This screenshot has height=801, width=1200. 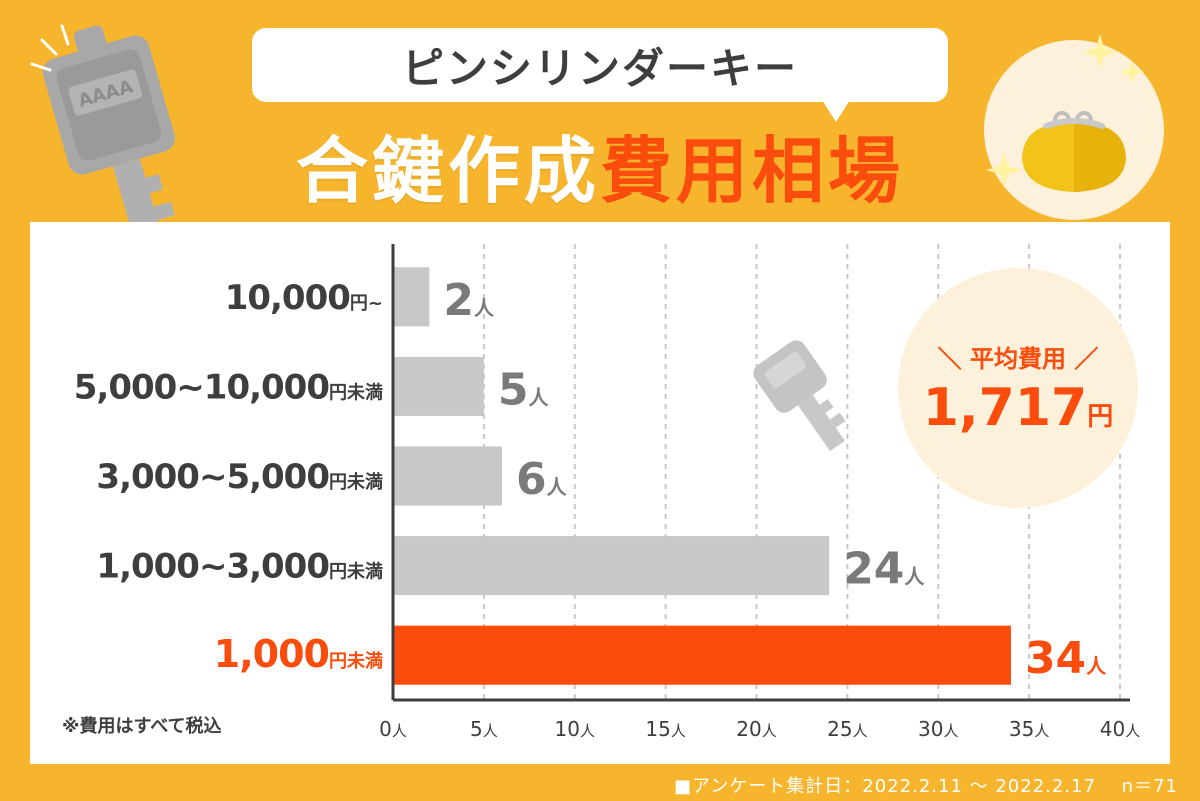 What do you see at coordinates (228, 387) in the screenshot?
I see `category-label: 5,000~10,000円未満` at bounding box center [228, 387].